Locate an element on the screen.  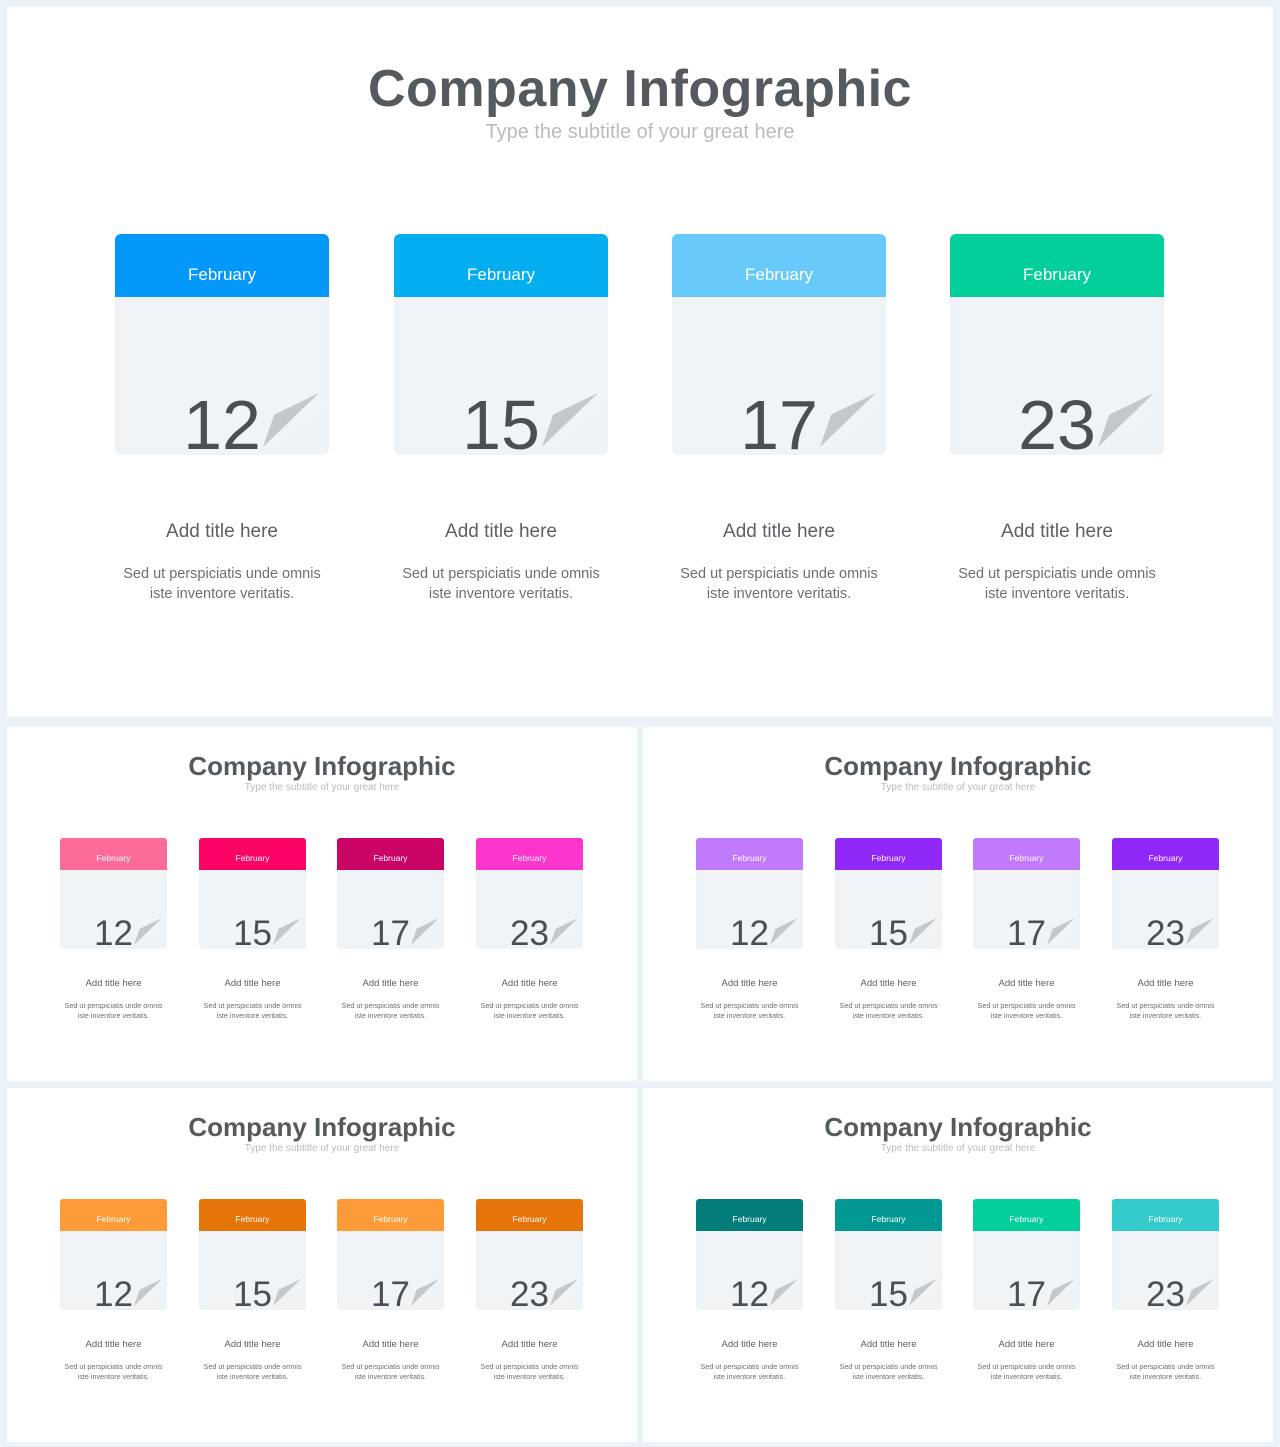
calendar-day: 17 is located at coordinates (390, 1294).